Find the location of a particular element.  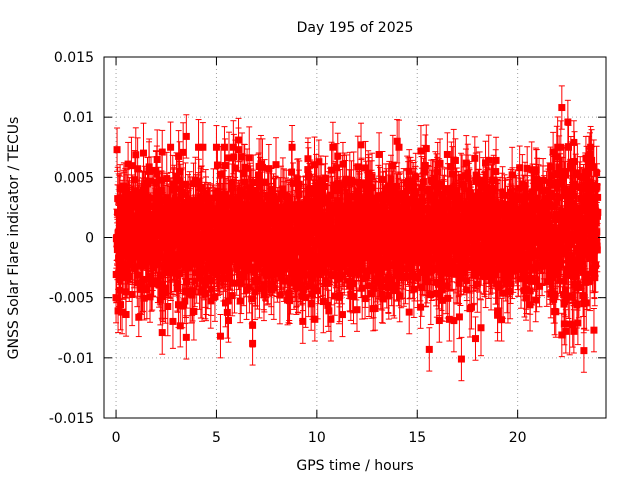

chart-title: Day 195 of 2025 is located at coordinates (355, 28).